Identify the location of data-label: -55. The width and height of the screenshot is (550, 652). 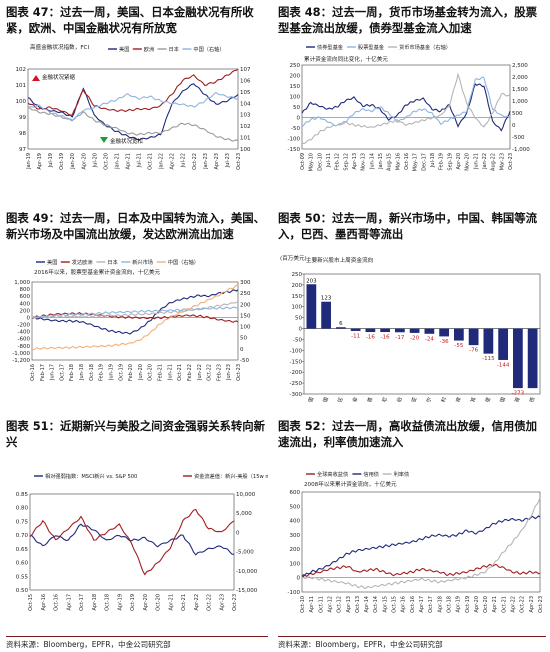
(458, 346).